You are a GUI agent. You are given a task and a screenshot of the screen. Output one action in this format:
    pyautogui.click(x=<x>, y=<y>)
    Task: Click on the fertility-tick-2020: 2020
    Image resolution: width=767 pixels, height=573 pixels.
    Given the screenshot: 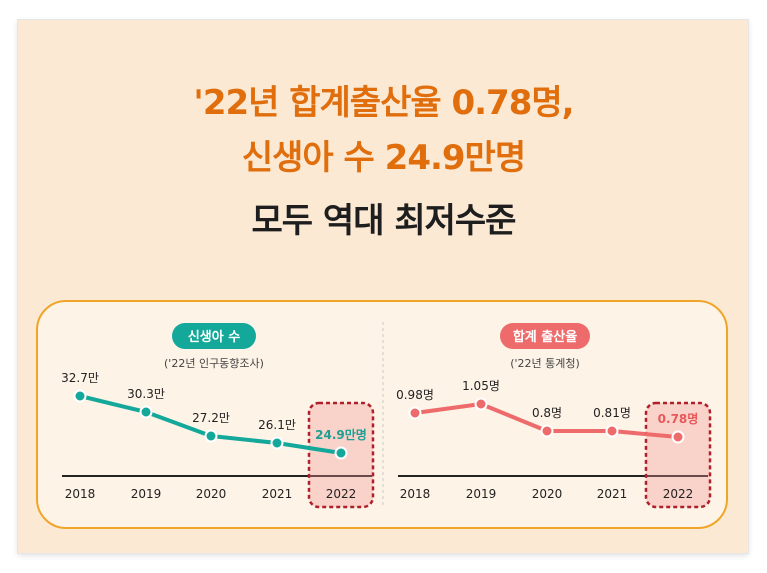 What is the action you would take?
    pyautogui.click(x=547, y=494)
    